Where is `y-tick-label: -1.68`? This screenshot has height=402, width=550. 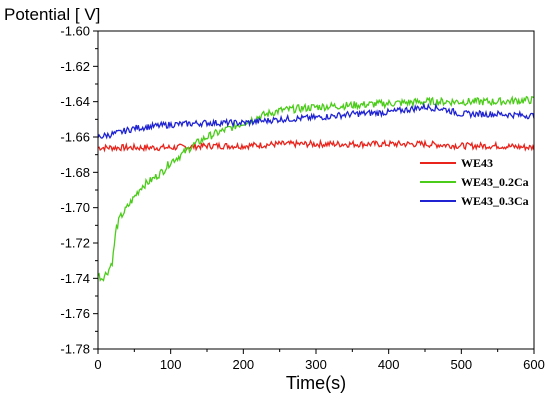 y-tick-label: -1.68 is located at coordinates (75, 172).